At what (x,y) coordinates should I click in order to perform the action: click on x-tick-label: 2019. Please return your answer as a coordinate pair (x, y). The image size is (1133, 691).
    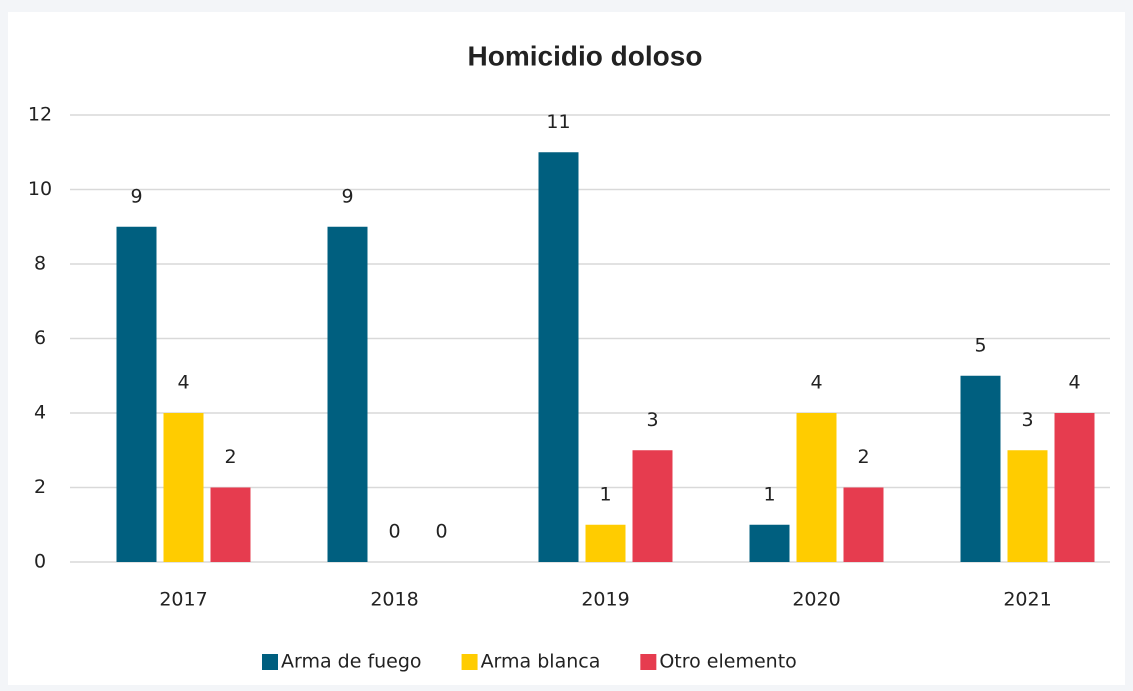
    Looking at the image, I should click on (605, 600).